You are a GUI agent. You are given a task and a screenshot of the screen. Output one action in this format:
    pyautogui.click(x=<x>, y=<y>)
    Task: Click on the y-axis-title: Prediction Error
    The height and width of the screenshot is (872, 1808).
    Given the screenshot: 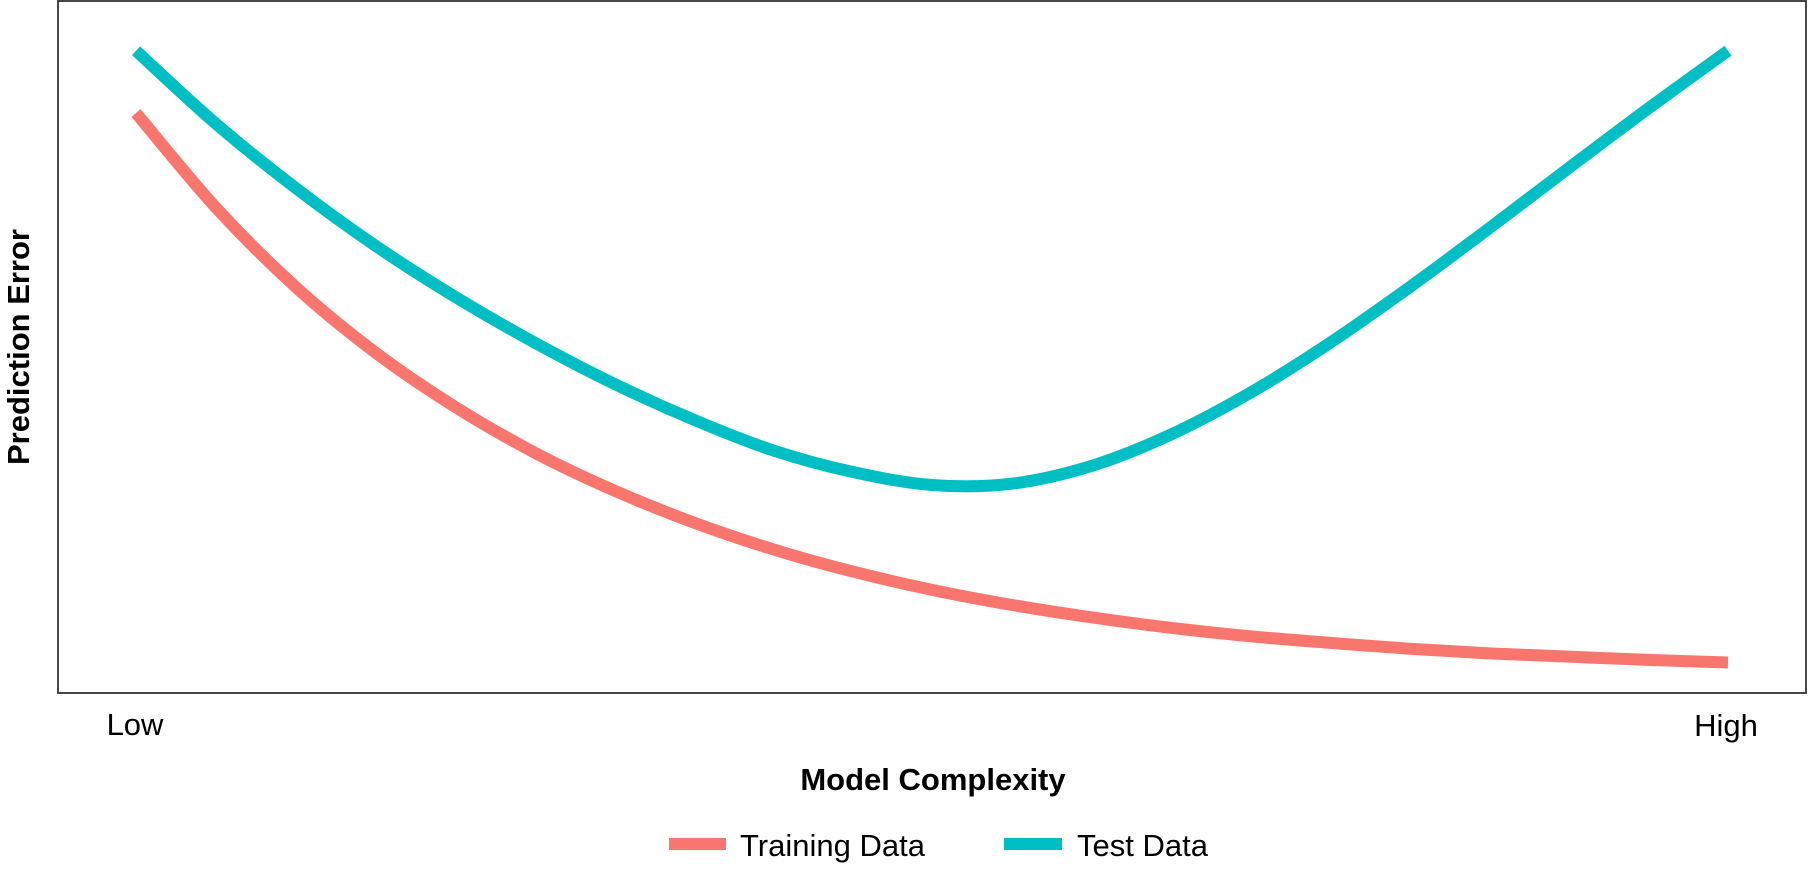 What is the action you would take?
    pyautogui.click(x=18, y=347)
    